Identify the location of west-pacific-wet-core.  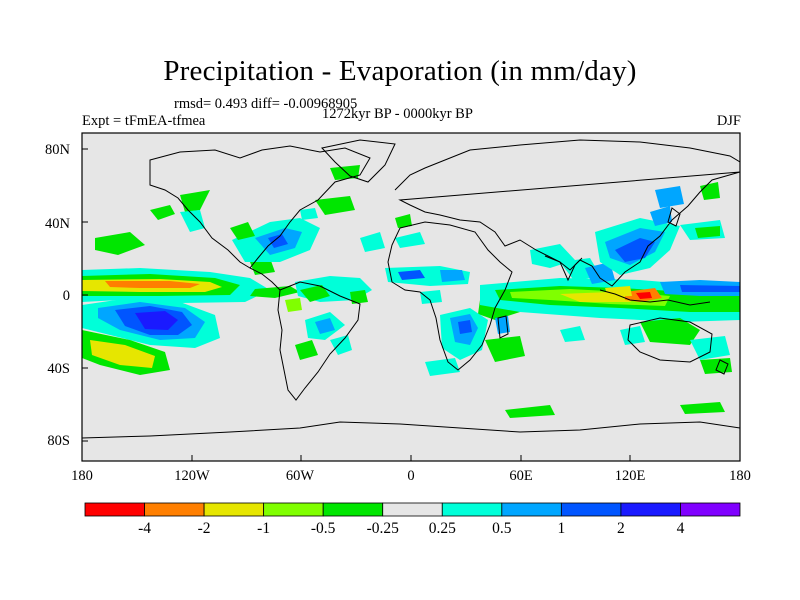
(635, 250).